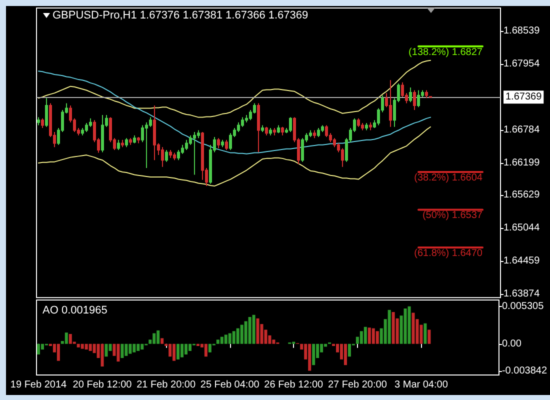  I want to click on y-tick-label: 1.65629, so click(522, 195).